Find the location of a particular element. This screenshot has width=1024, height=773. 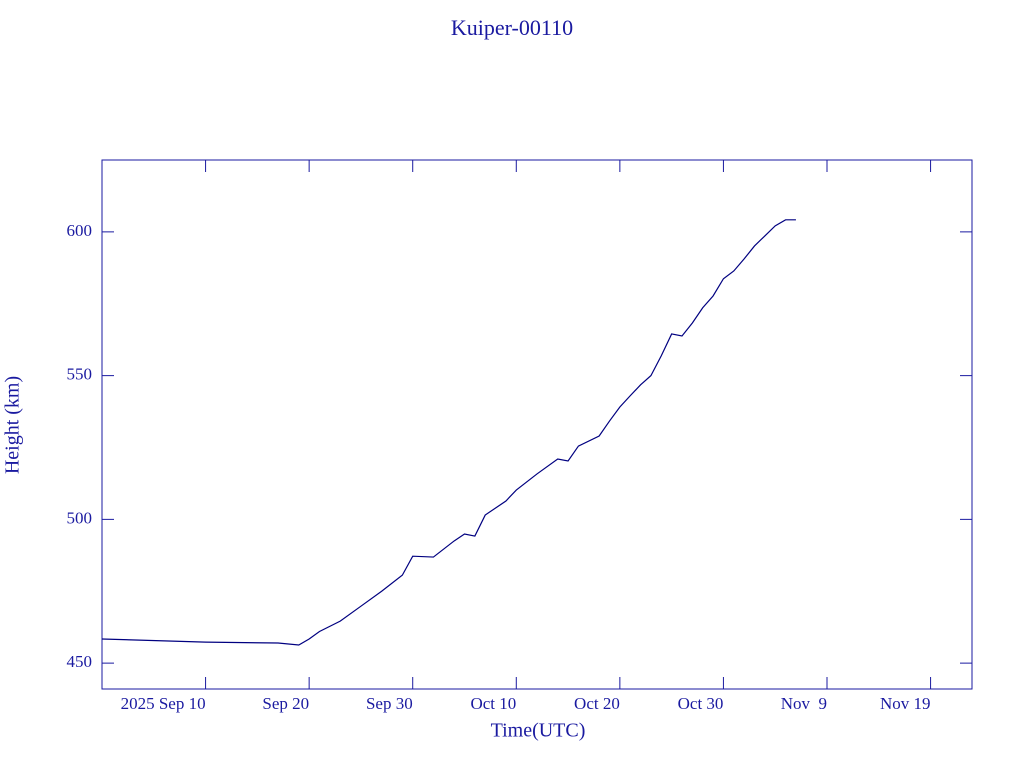

x-tick-label: Oct 10 is located at coordinates (493, 703).